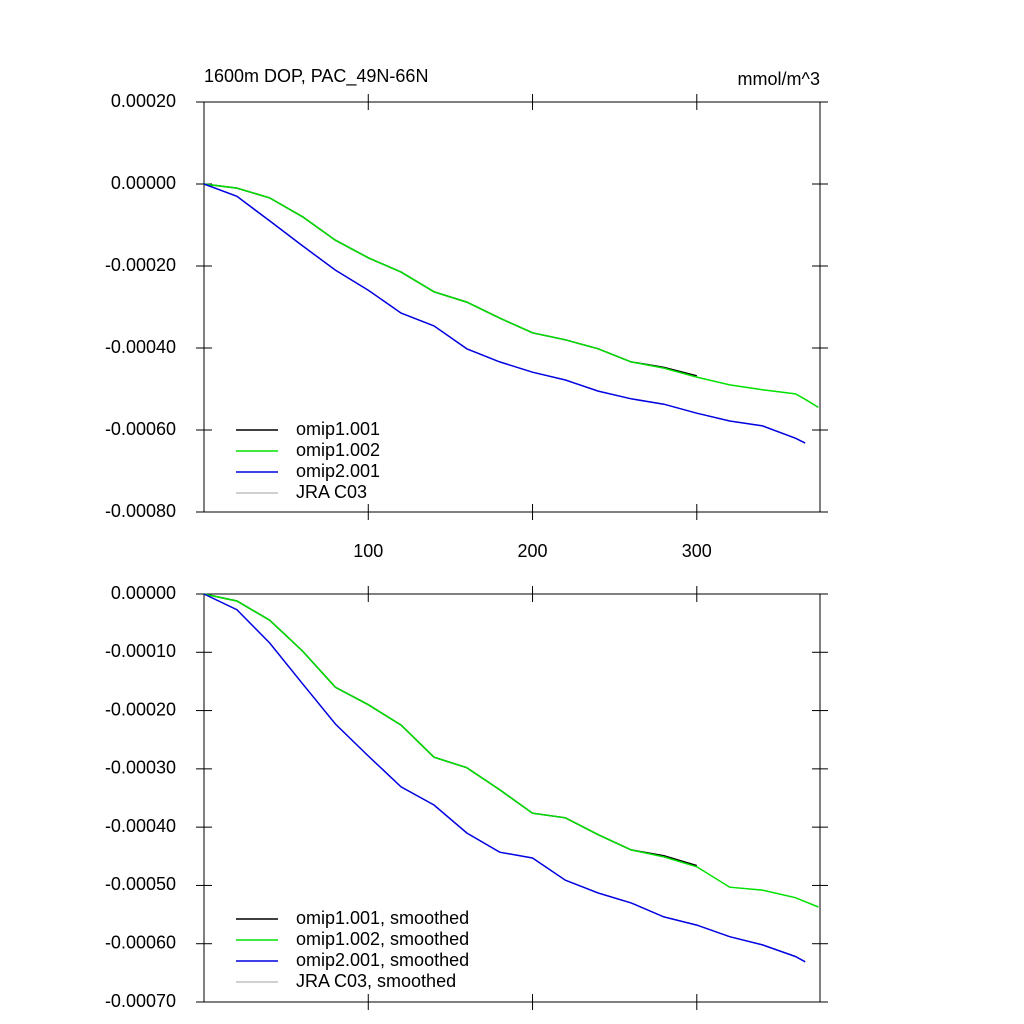 The width and height of the screenshot is (1024, 1024). Describe the element at coordinates (779, 79) in the screenshot. I see `units-label: mmol/m^3` at that location.